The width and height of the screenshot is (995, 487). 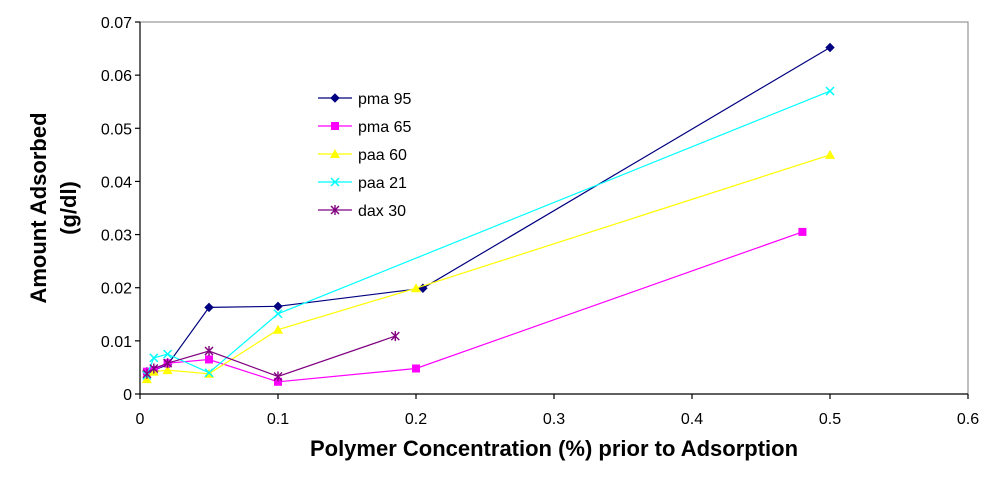 What do you see at coordinates (116, 289) in the screenshot?
I see `y-tick-label: 0.02` at bounding box center [116, 289].